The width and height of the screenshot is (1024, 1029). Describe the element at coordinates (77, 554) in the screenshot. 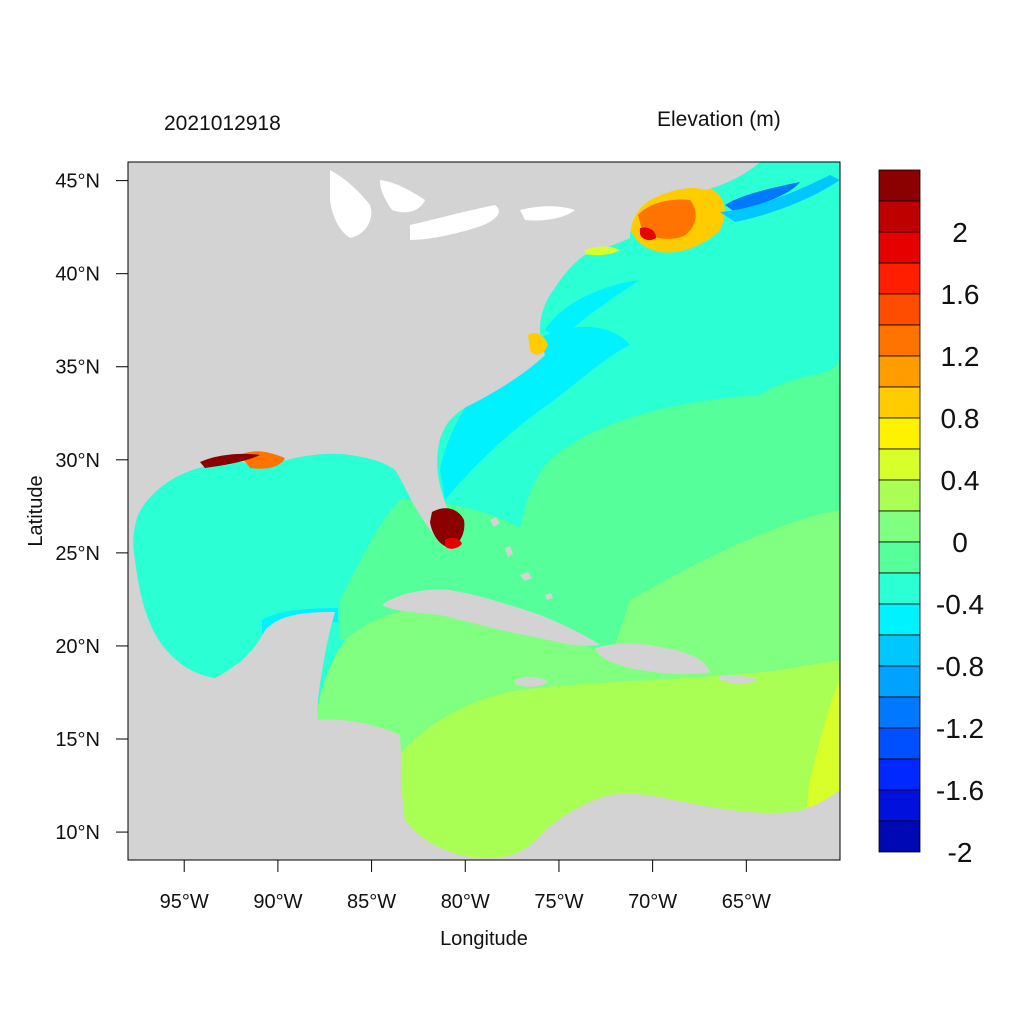

I see `lat-tick-label: 25°N` at that location.